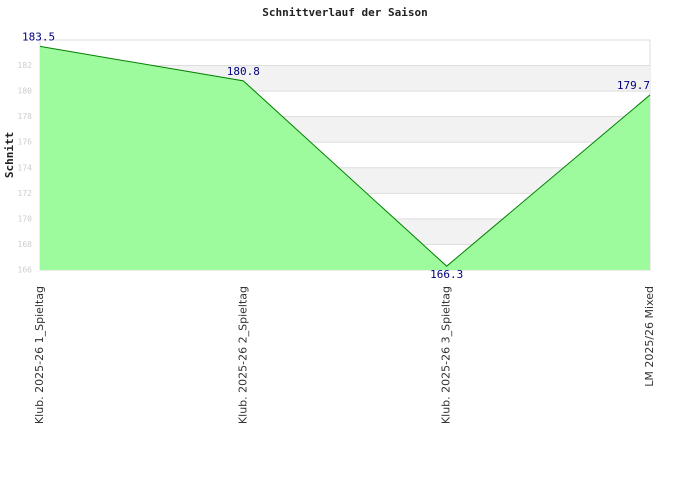  Describe the element at coordinates (243, 71) in the screenshot. I see `data-label: 180.8` at that location.